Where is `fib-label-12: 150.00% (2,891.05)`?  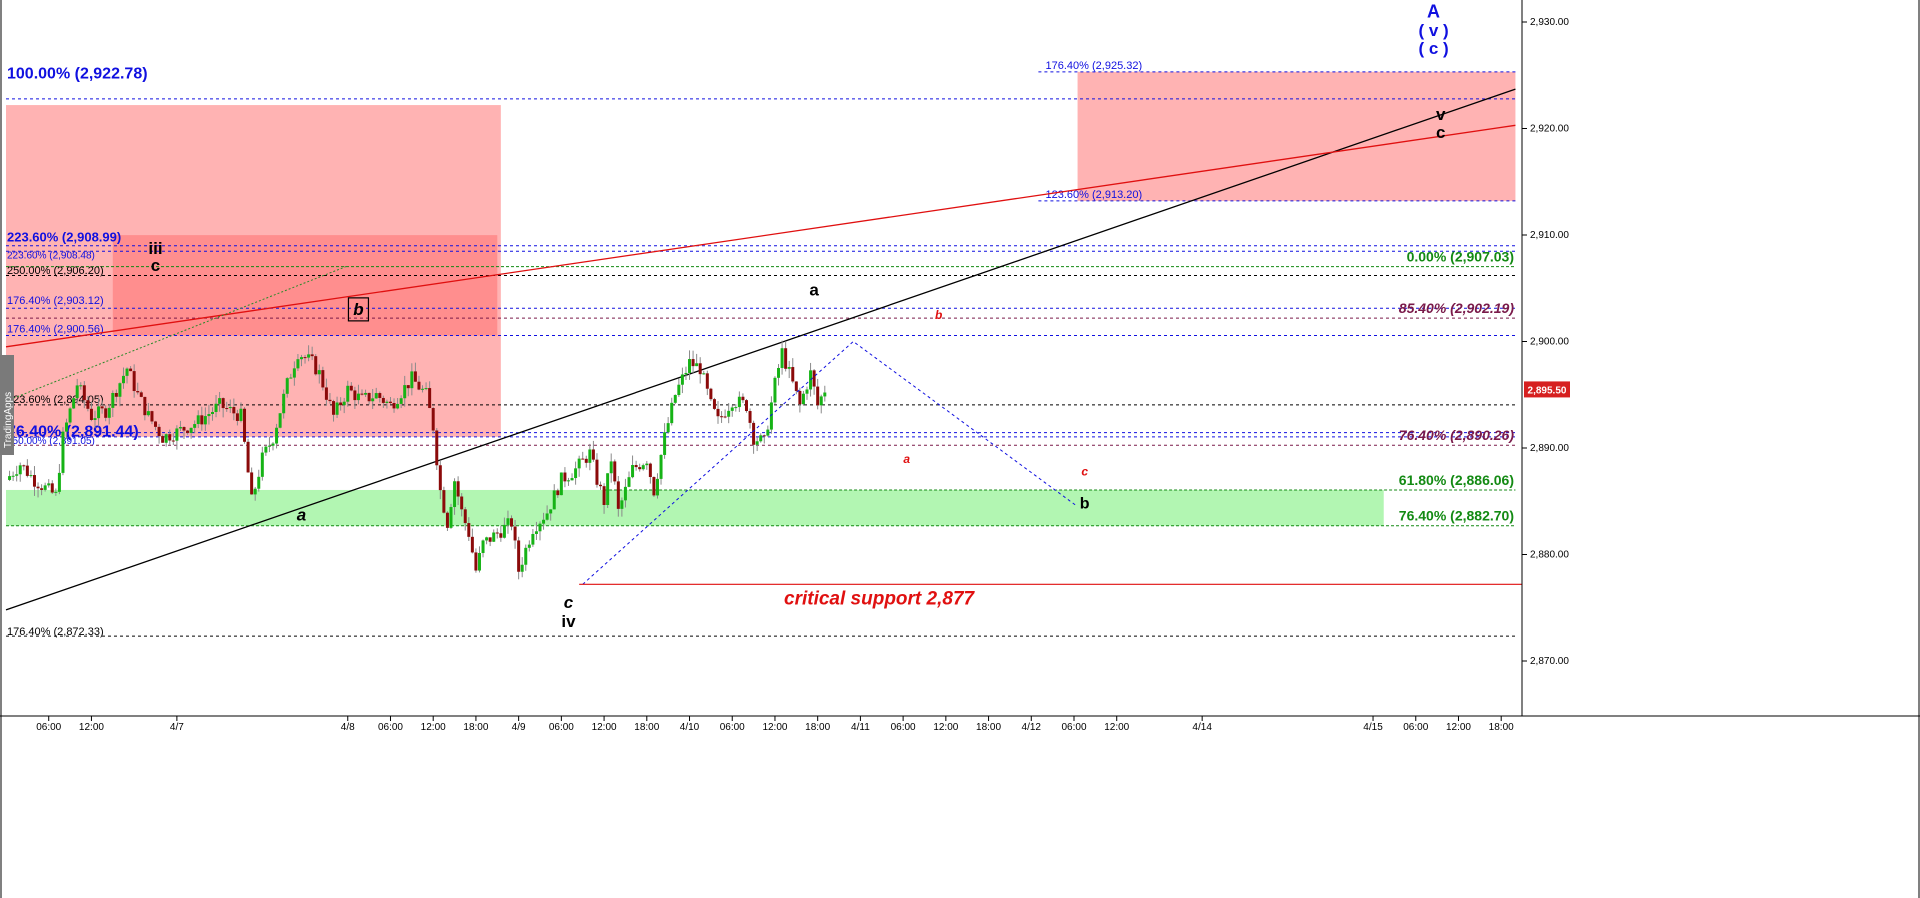 fib-label-12: 150.00% (2,891.05) is located at coordinates (51, 441).